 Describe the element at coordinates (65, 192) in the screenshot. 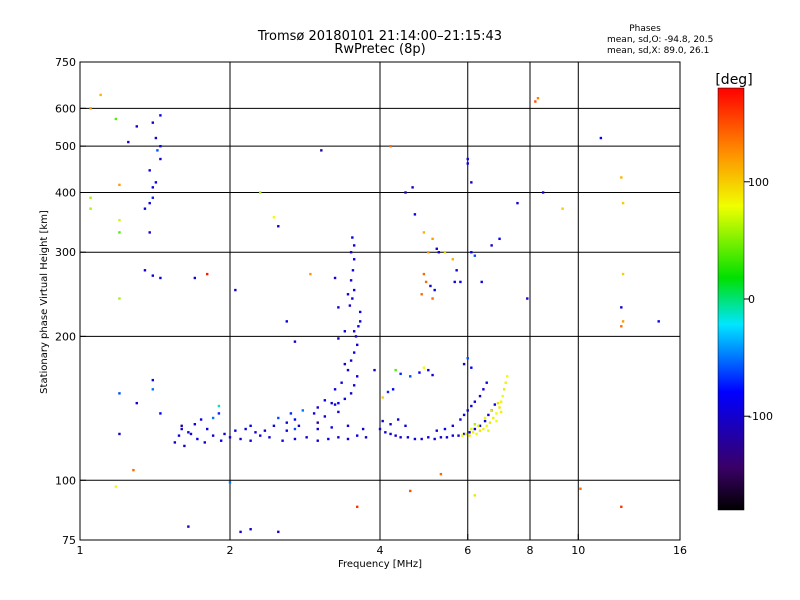

I see `y-tick-label: 400` at that location.